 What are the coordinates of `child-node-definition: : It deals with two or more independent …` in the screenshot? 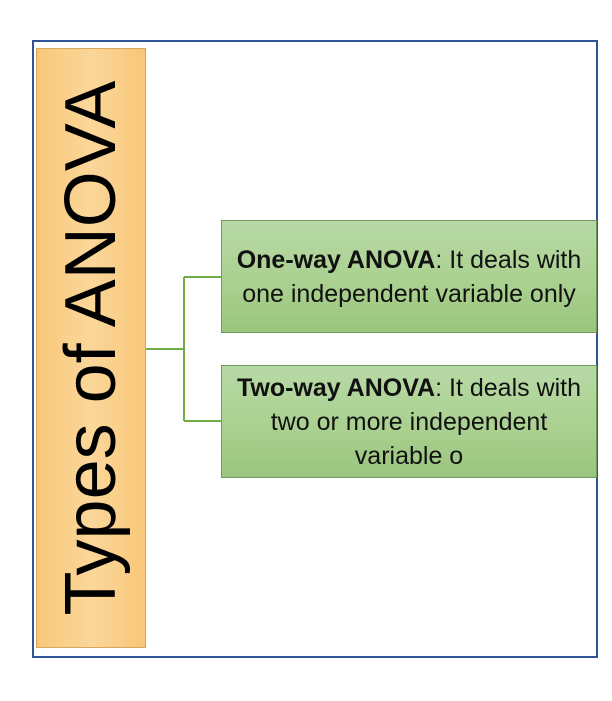 It's located at (426, 421).